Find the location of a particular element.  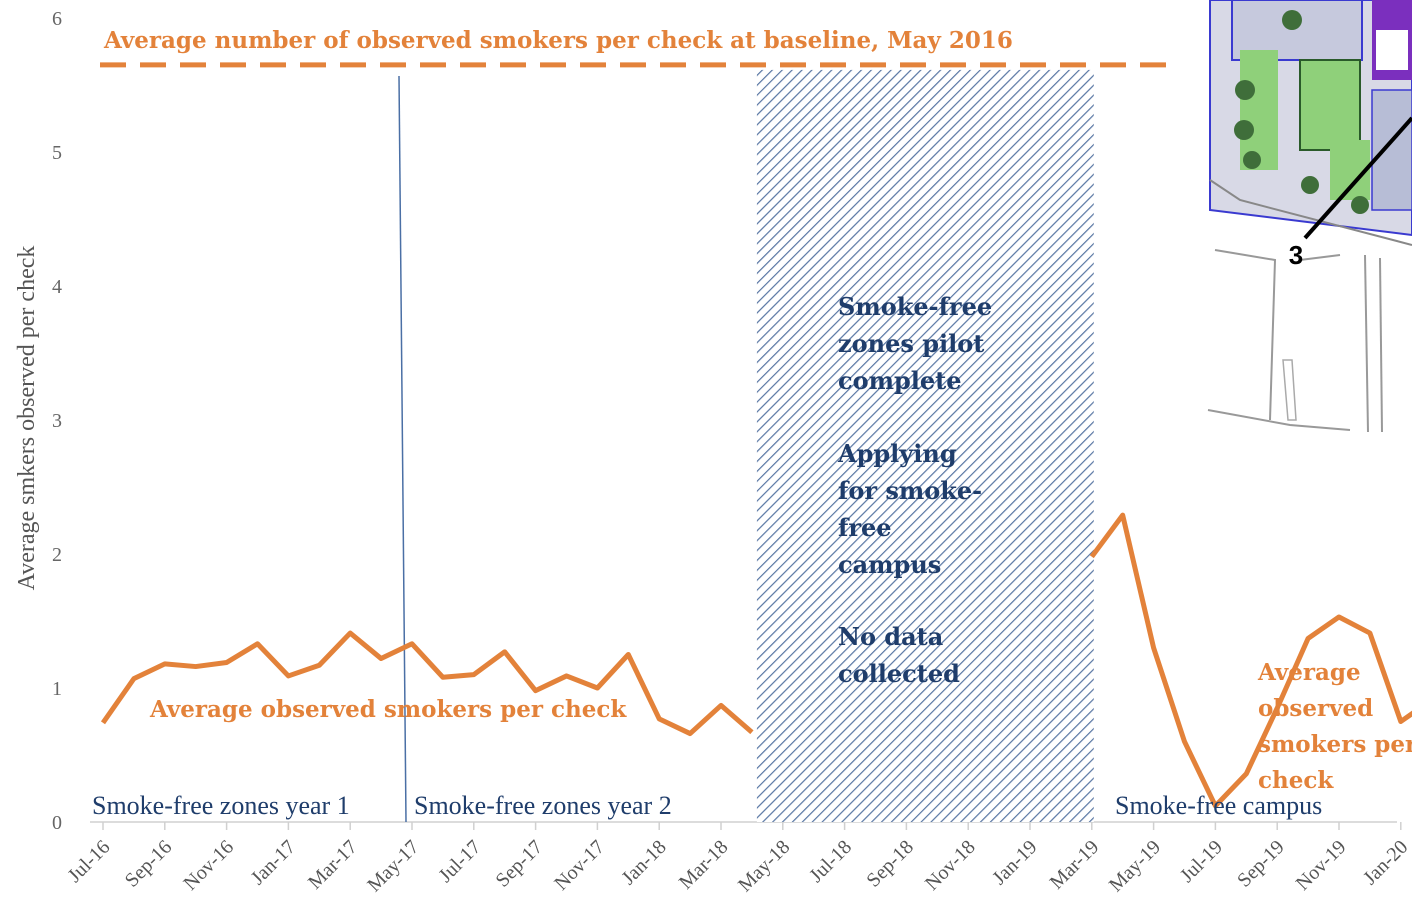

series-label-right-line-3: smokers per is located at coordinates (1335, 744).